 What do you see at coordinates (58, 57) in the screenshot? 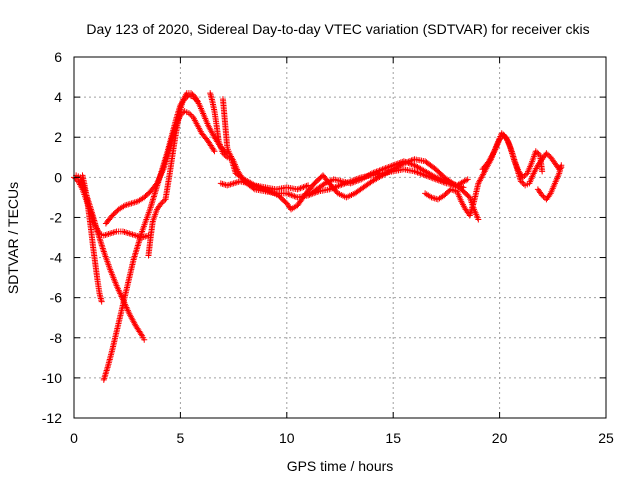
I see `y-tick-label: 6` at bounding box center [58, 57].